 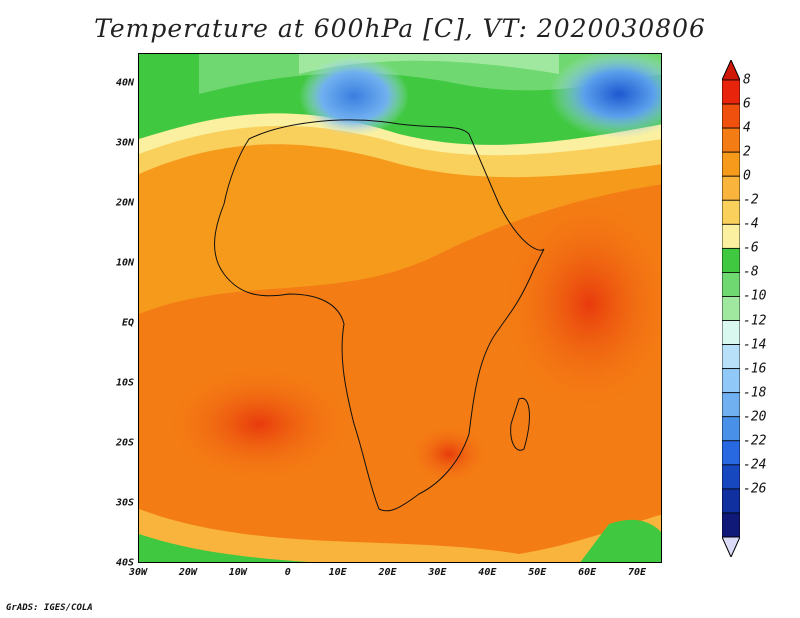 What do you see at coordinates (224, 548) in the screenshot?
I see `field-south-green` at bounding box center [224, 548].